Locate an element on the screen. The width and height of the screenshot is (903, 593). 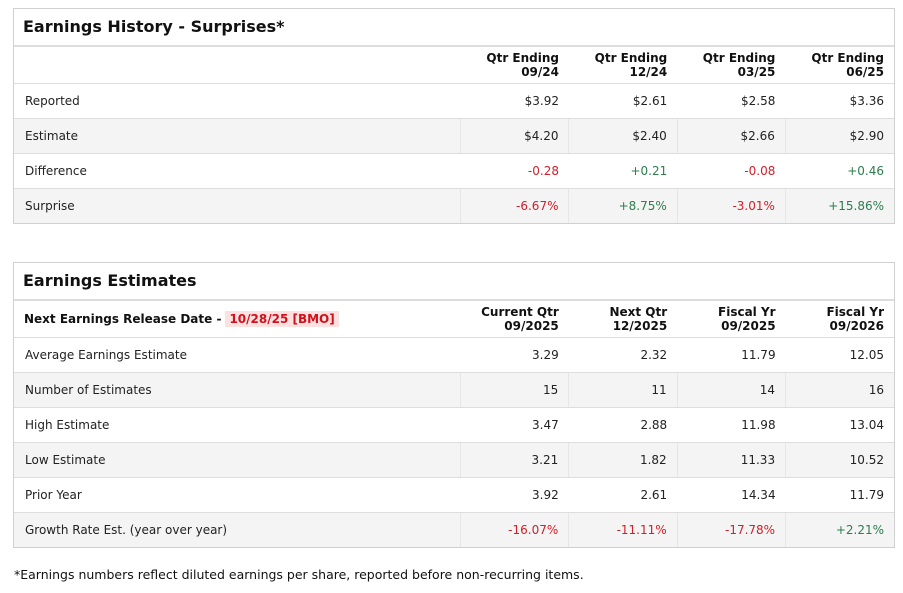
row-label: Growth Rate Est. (year over year) is located at coordinates (237, 529).